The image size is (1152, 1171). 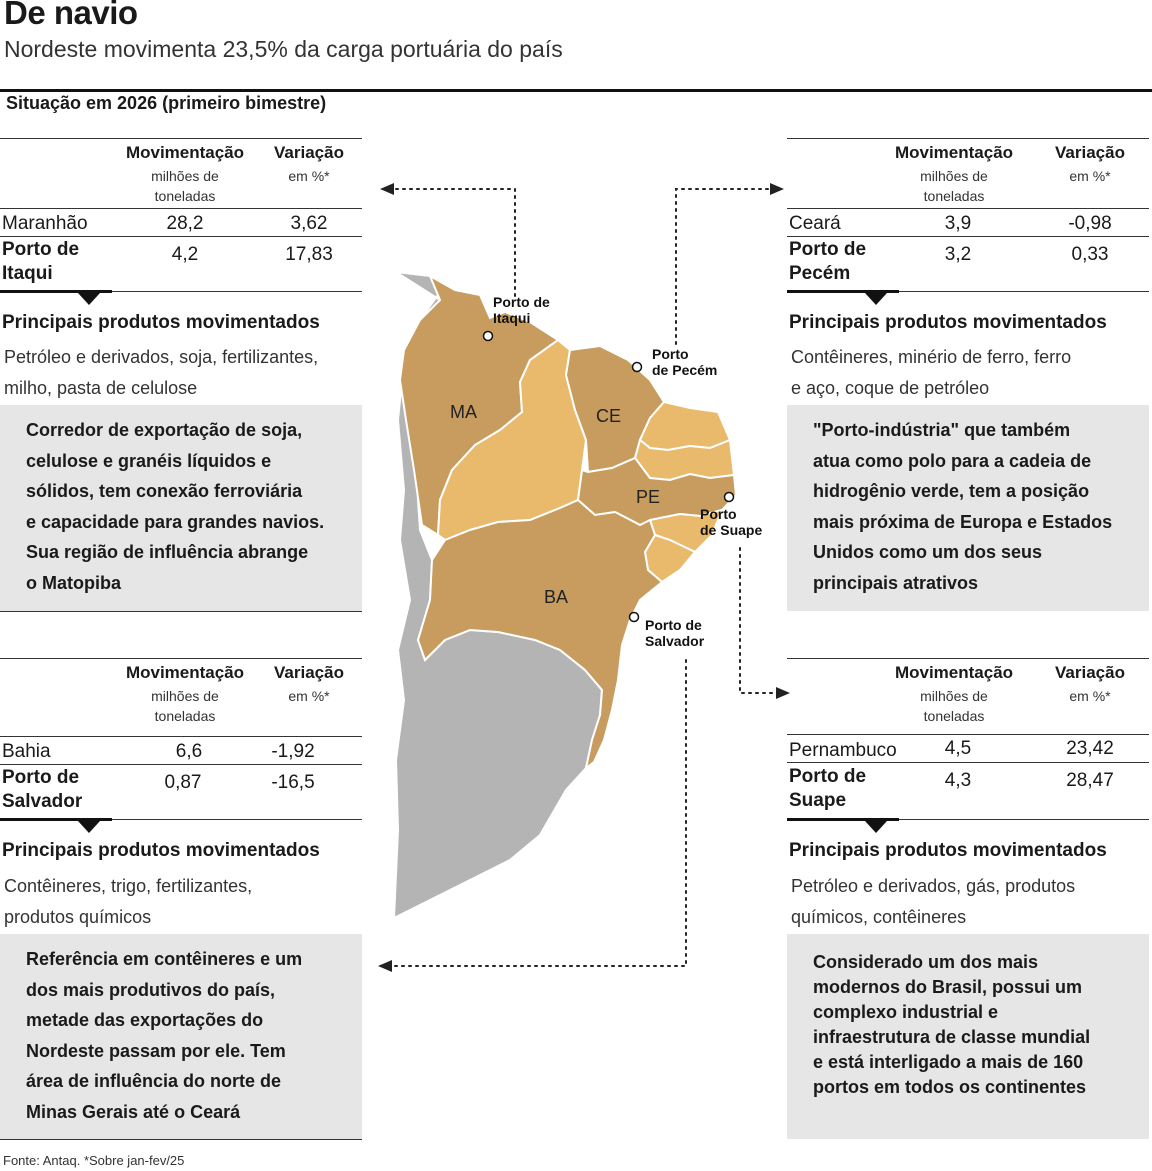 What do you see at coordinates (453, 242) in the screenshot?
I see `leader-line-itaqui` at bounding box center [453, 242].